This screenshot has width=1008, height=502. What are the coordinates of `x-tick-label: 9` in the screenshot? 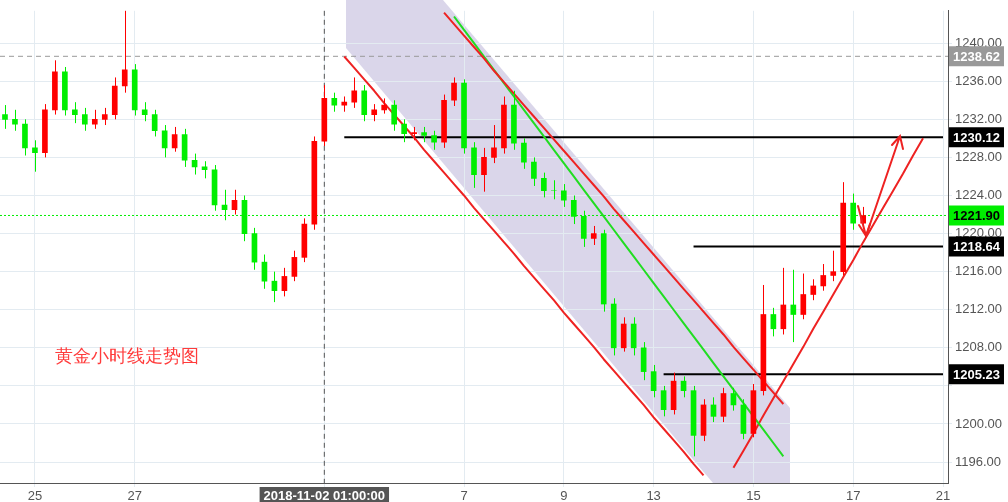 It's located at (564, 495).